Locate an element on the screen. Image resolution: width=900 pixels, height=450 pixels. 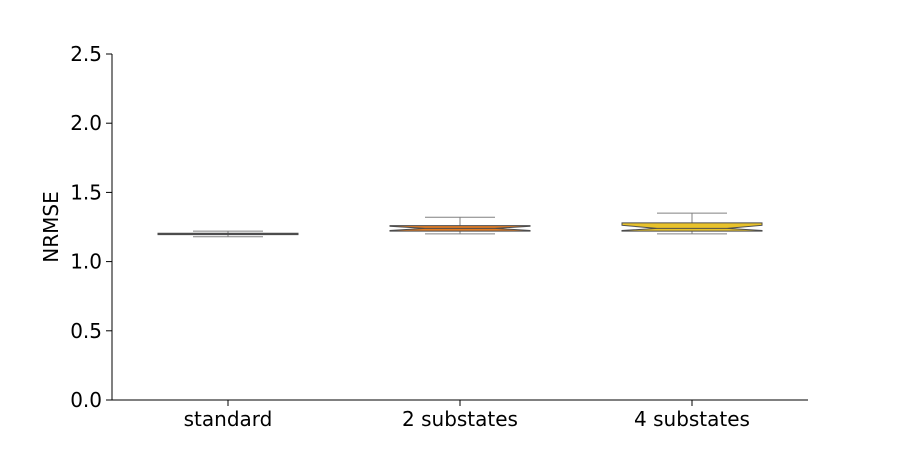
box-4-substates is located at coordinates (692, 223).